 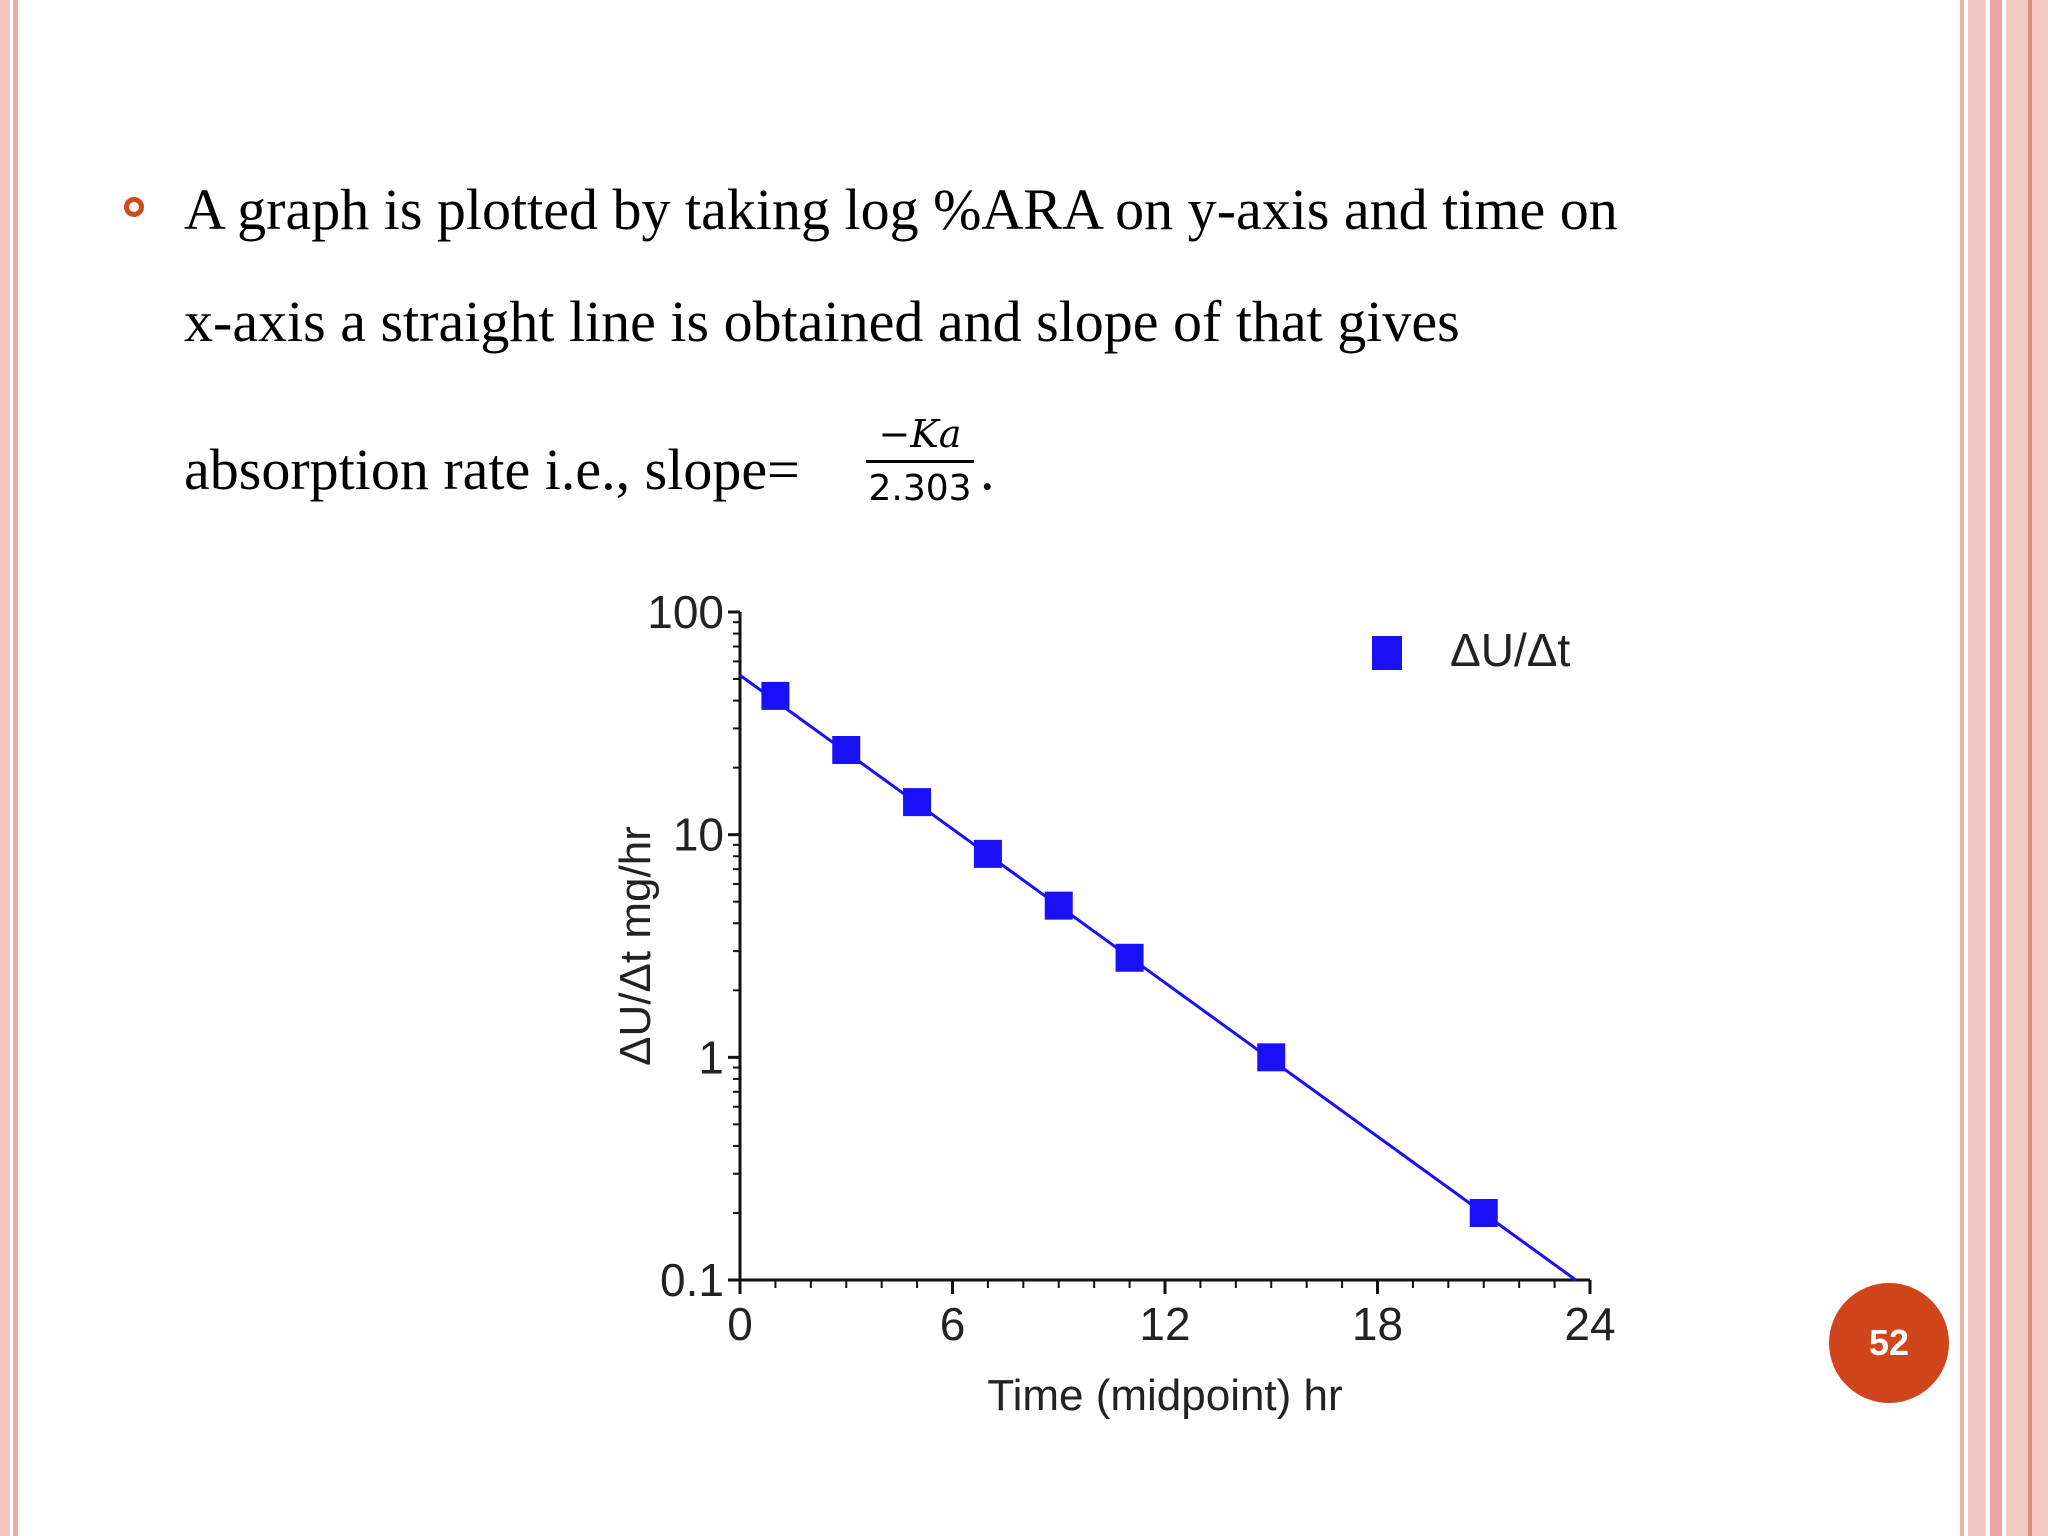 I want to click on left-border-stripe, so click(x=5, y=768).